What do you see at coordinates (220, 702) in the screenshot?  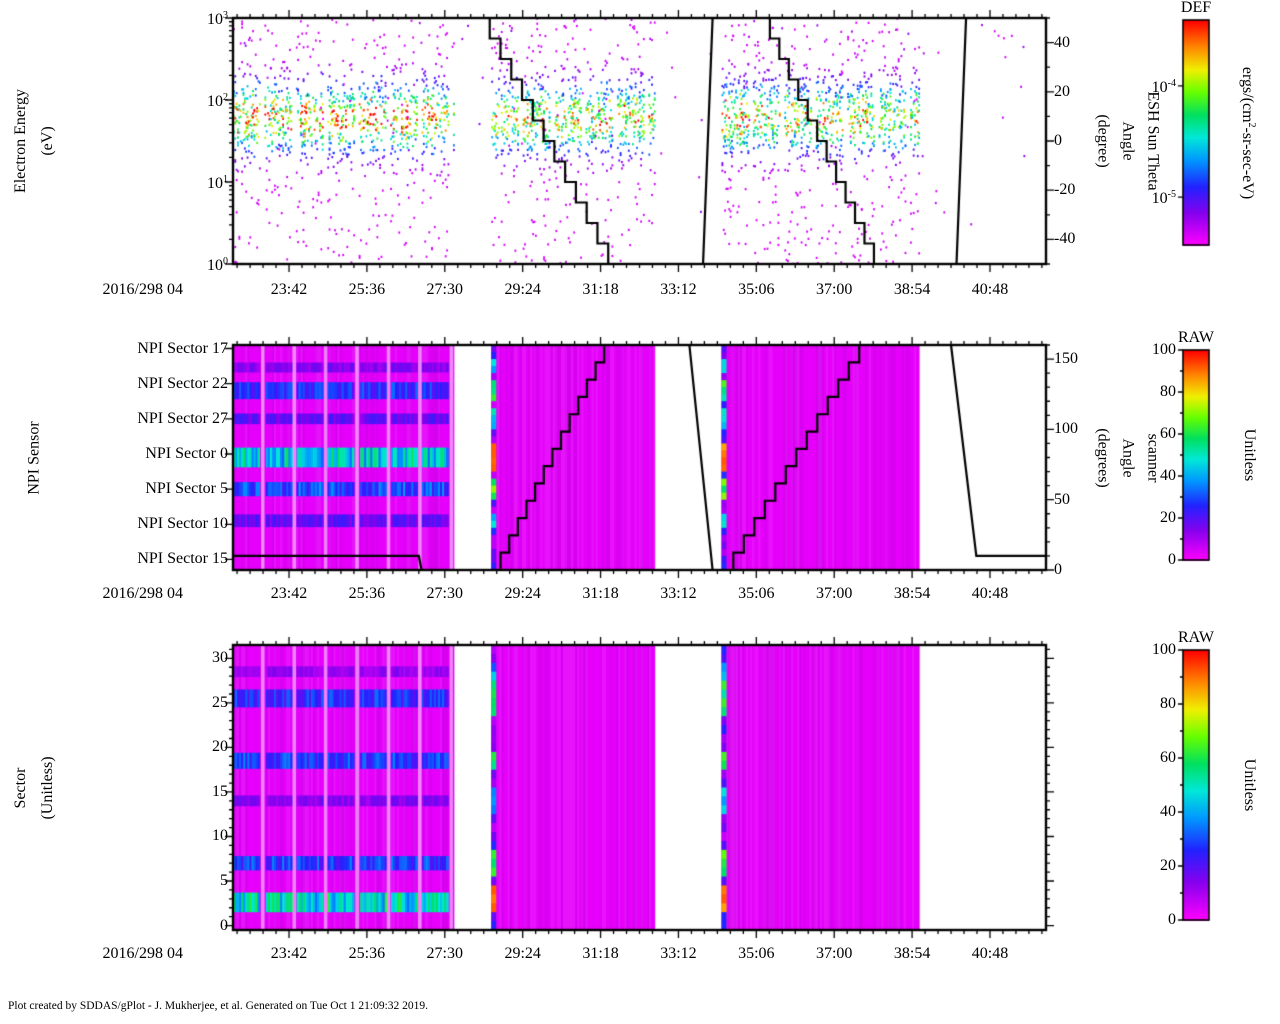 I see `sector-y-tick-label: 25` at bounding box center [220, 702].